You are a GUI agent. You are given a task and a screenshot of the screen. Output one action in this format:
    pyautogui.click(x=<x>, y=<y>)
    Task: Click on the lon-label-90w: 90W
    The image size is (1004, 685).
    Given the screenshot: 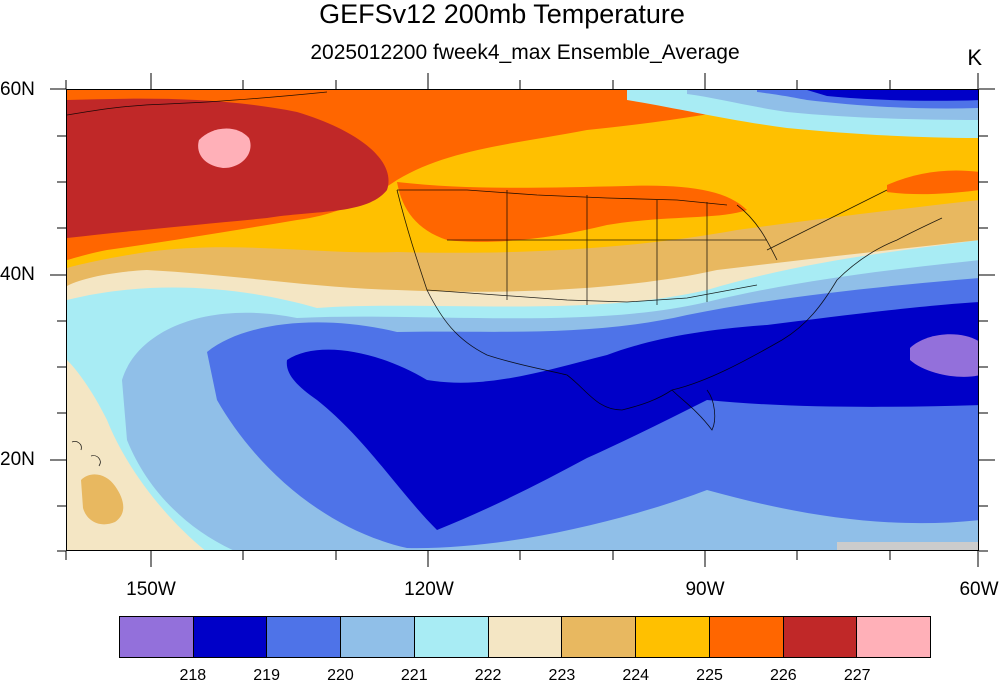 What is the action you would take?
    pyautogui.click(x=705, y=589)
    